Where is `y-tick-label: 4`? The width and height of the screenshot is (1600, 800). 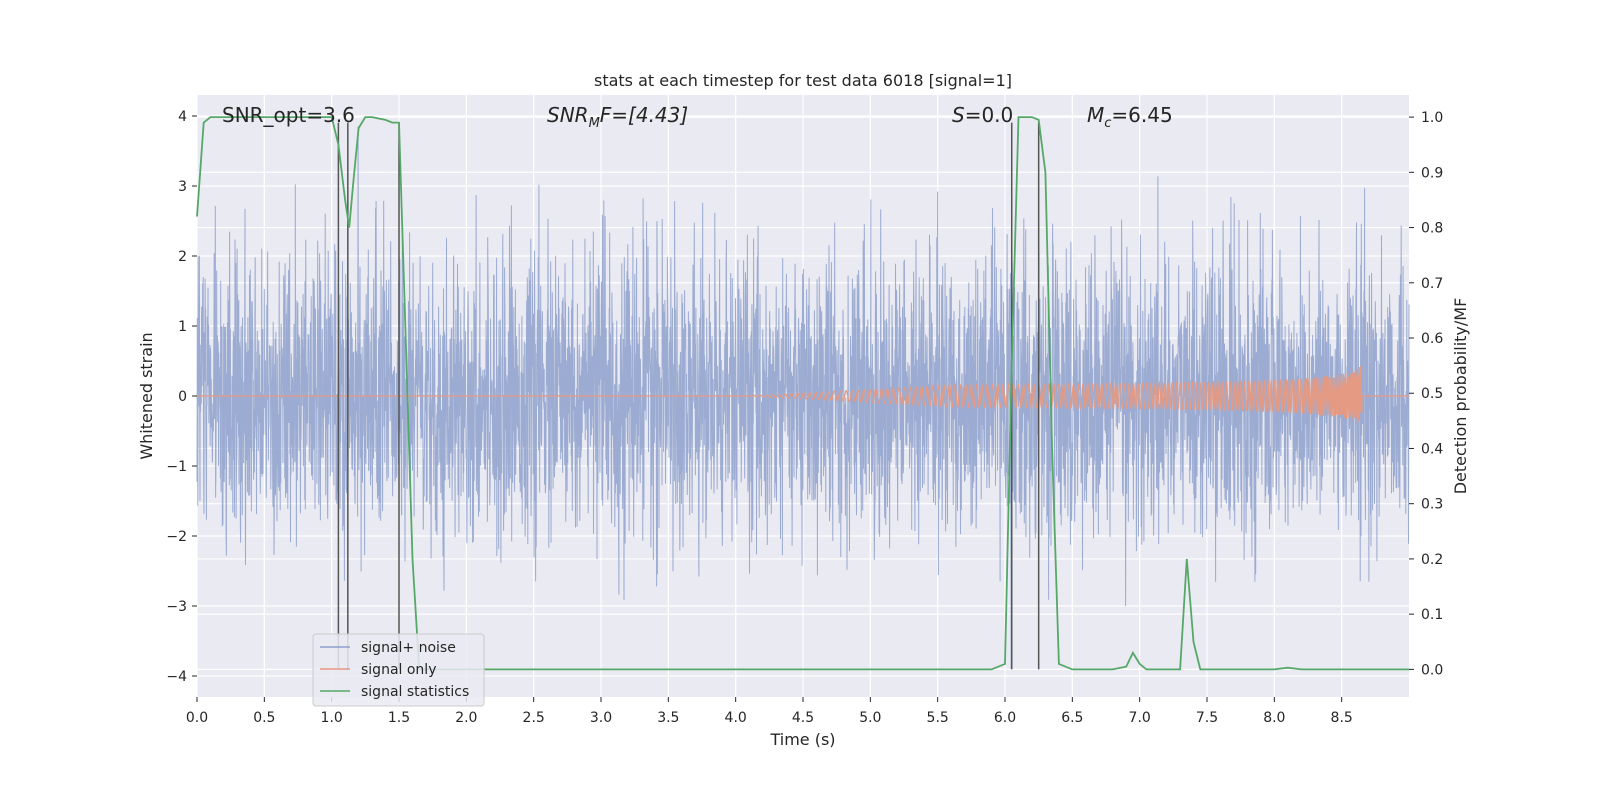 y-tick-label: 4 is located at coordinates (182, 117).